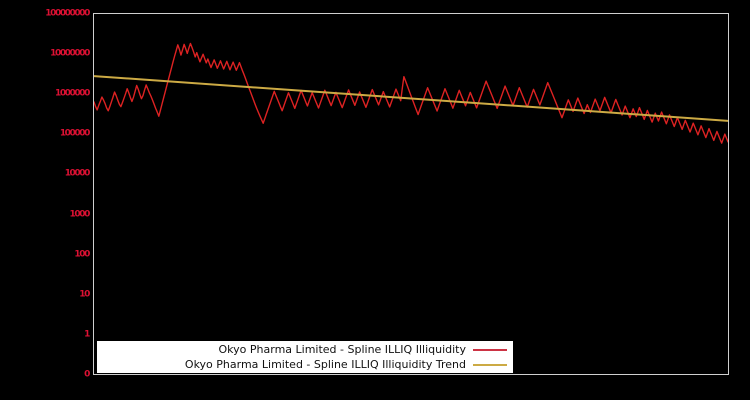 Image resolution: width=750 pixels, height=400 pixels. What do you see at coordinates (80, 214) in the screenshot?
I see `y-axis-tick-label: 1000` at bounding box center [80, 214].